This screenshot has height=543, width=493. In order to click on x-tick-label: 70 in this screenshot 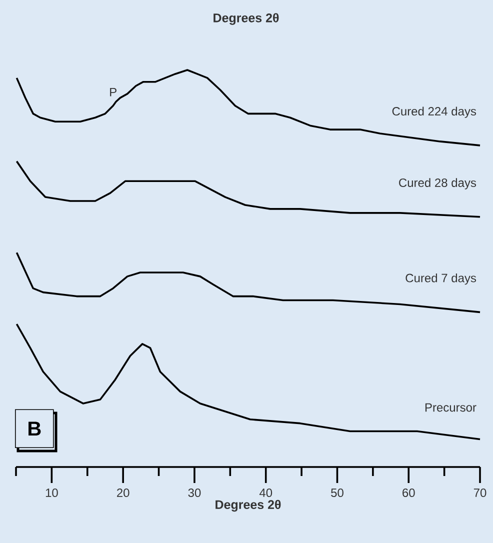, I will do `click(480, 493)`.